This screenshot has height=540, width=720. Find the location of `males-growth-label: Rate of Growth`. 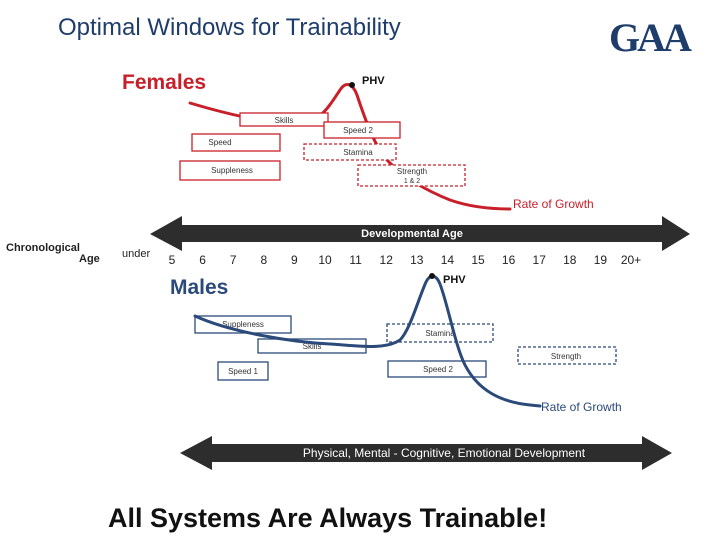

males-growth-label: Rate of Growth is located at coordinates (581, 407).